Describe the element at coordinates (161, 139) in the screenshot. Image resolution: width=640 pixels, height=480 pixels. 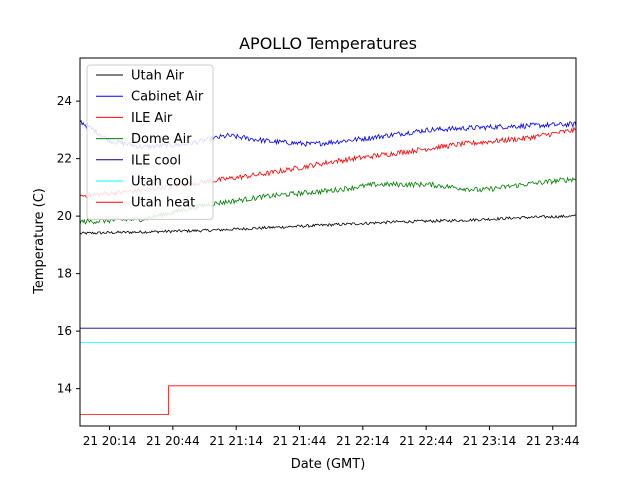
I see `legend-label: Dome Air` at that location.